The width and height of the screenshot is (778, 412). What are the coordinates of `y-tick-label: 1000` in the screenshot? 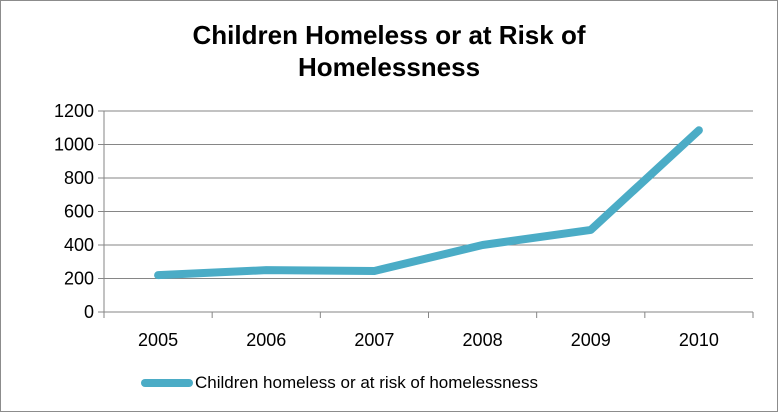 It's located at (74, 145).